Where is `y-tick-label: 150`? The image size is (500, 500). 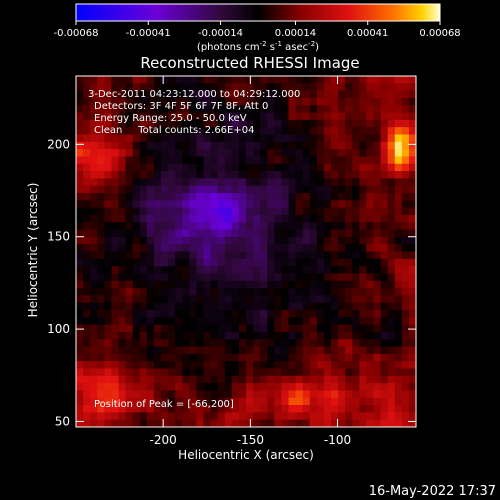
y-tick-label: 150 is located at coordinates (58, 237).